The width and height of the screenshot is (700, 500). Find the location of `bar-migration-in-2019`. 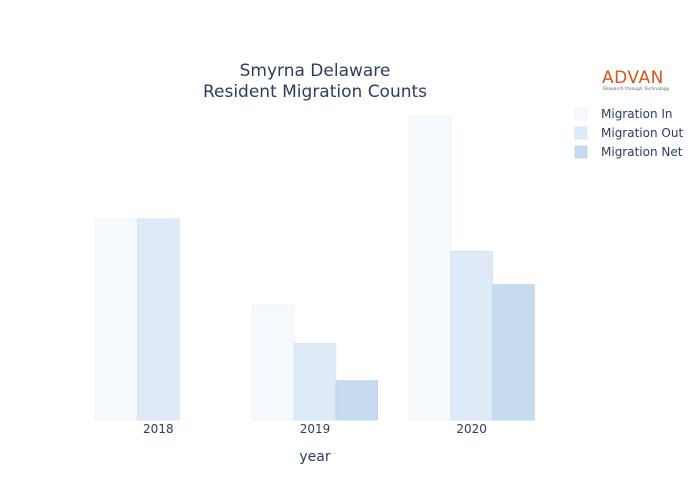

bar-migration-in-2019 is located at coordinates (273, 362).